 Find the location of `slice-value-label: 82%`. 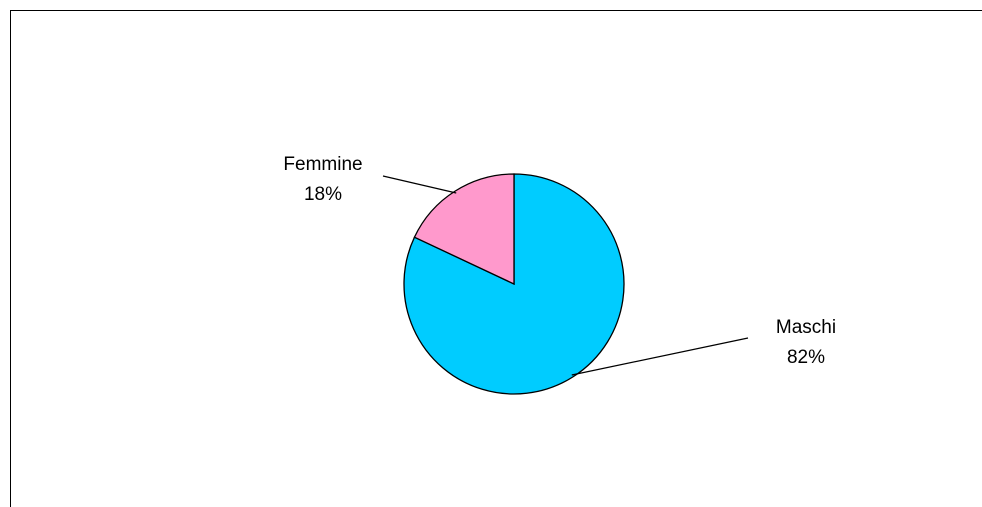

slice-value-label: 82% is located at coordinates (806, 357).